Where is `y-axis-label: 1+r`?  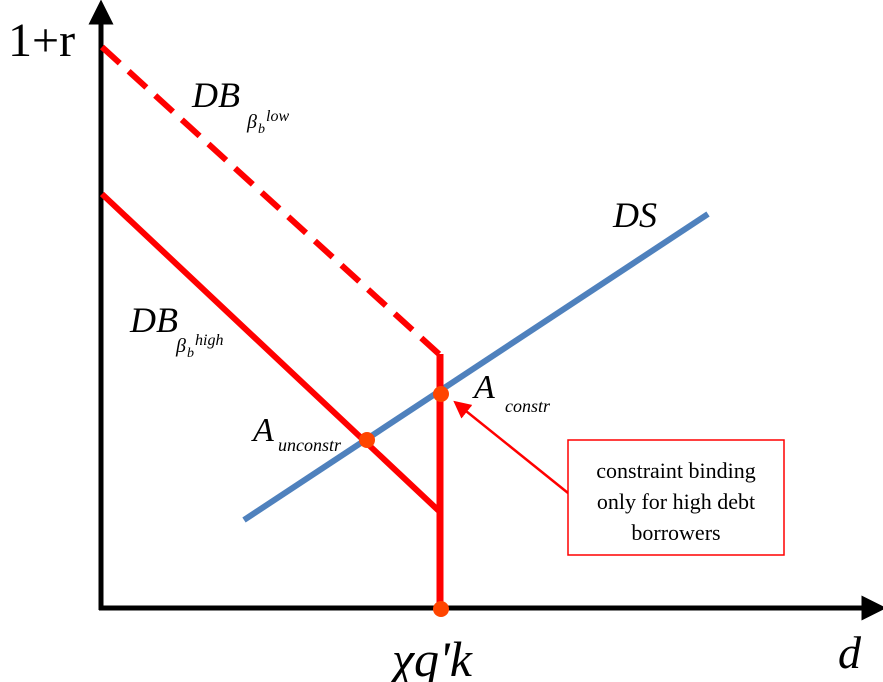
y-axis-label: 1+r is located at coordinates (41, 40).